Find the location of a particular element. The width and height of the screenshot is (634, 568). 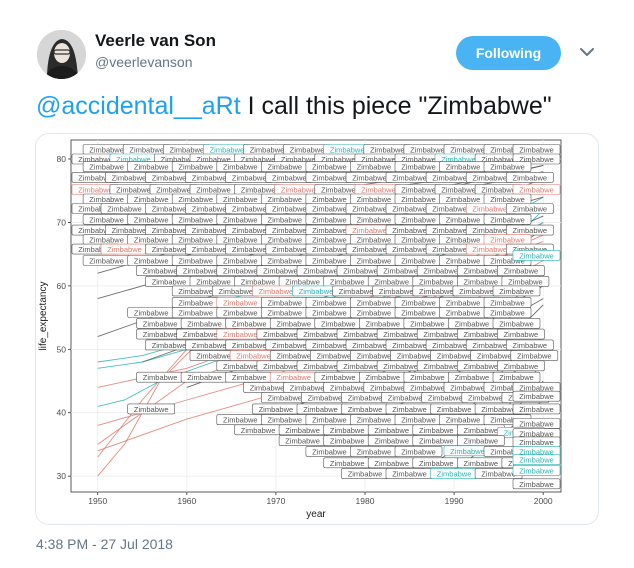

avatar is located at coordinates (61, 54).